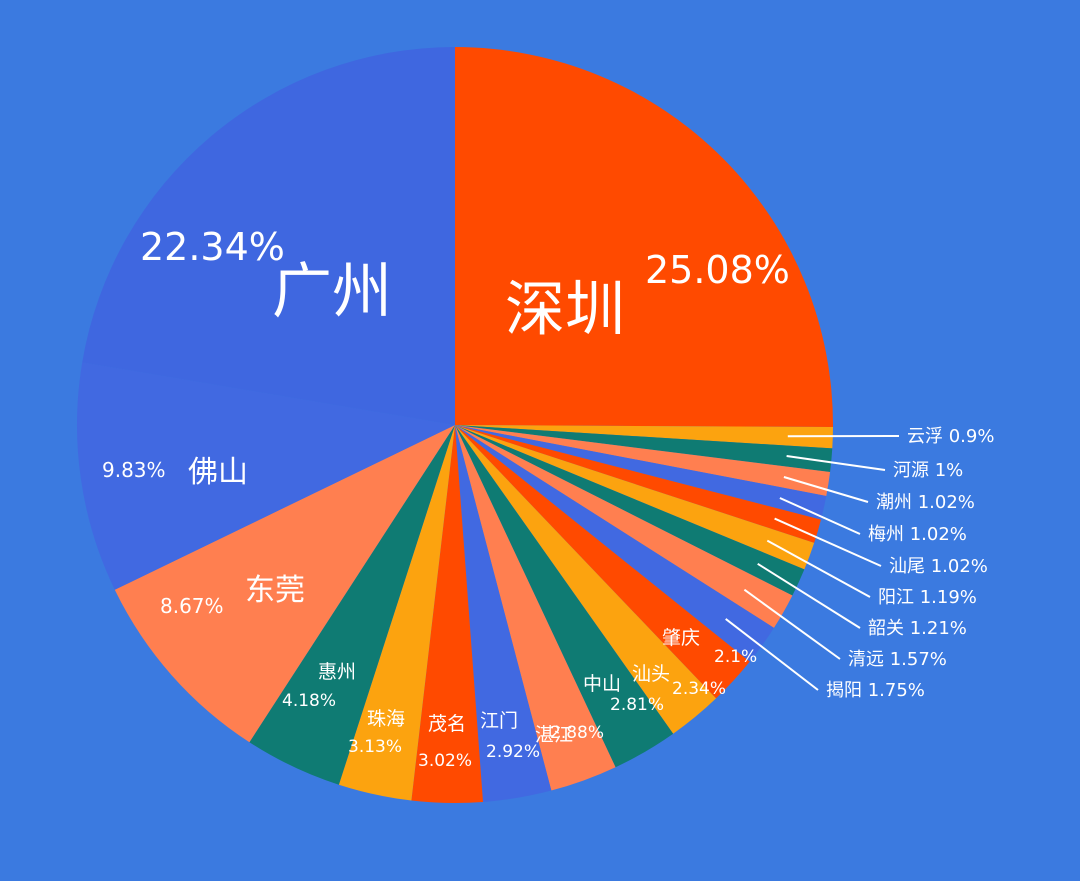 The image size is (1080, 881). Describe the element at coordinates (651, 674) in the screenshot. I see `slice-name-label: 汕头` at that location.